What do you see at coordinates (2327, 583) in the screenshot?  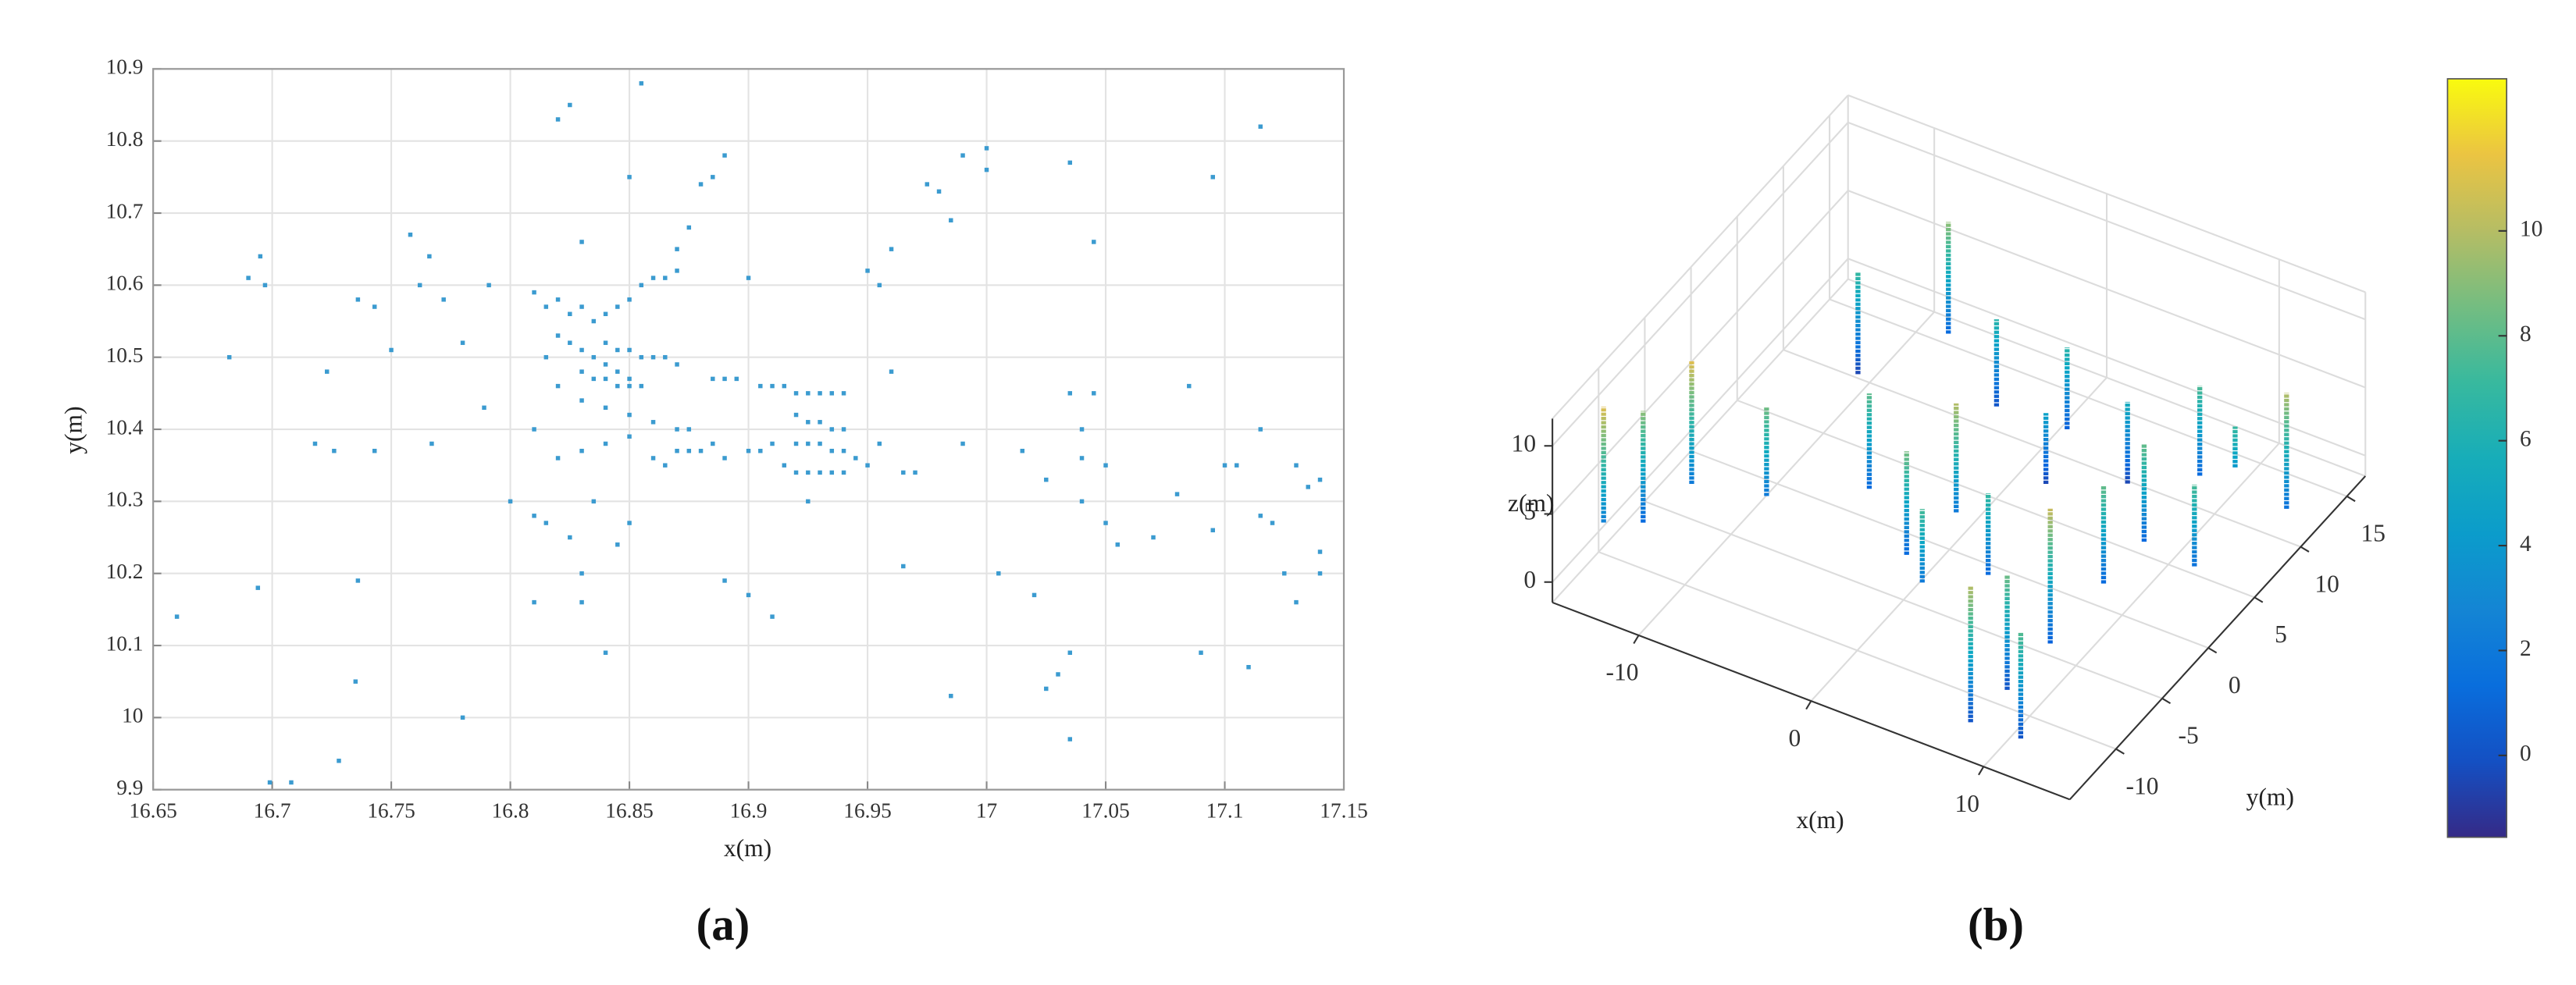 I see `y-tick-label: 10` at bounding box center [2327, 583].